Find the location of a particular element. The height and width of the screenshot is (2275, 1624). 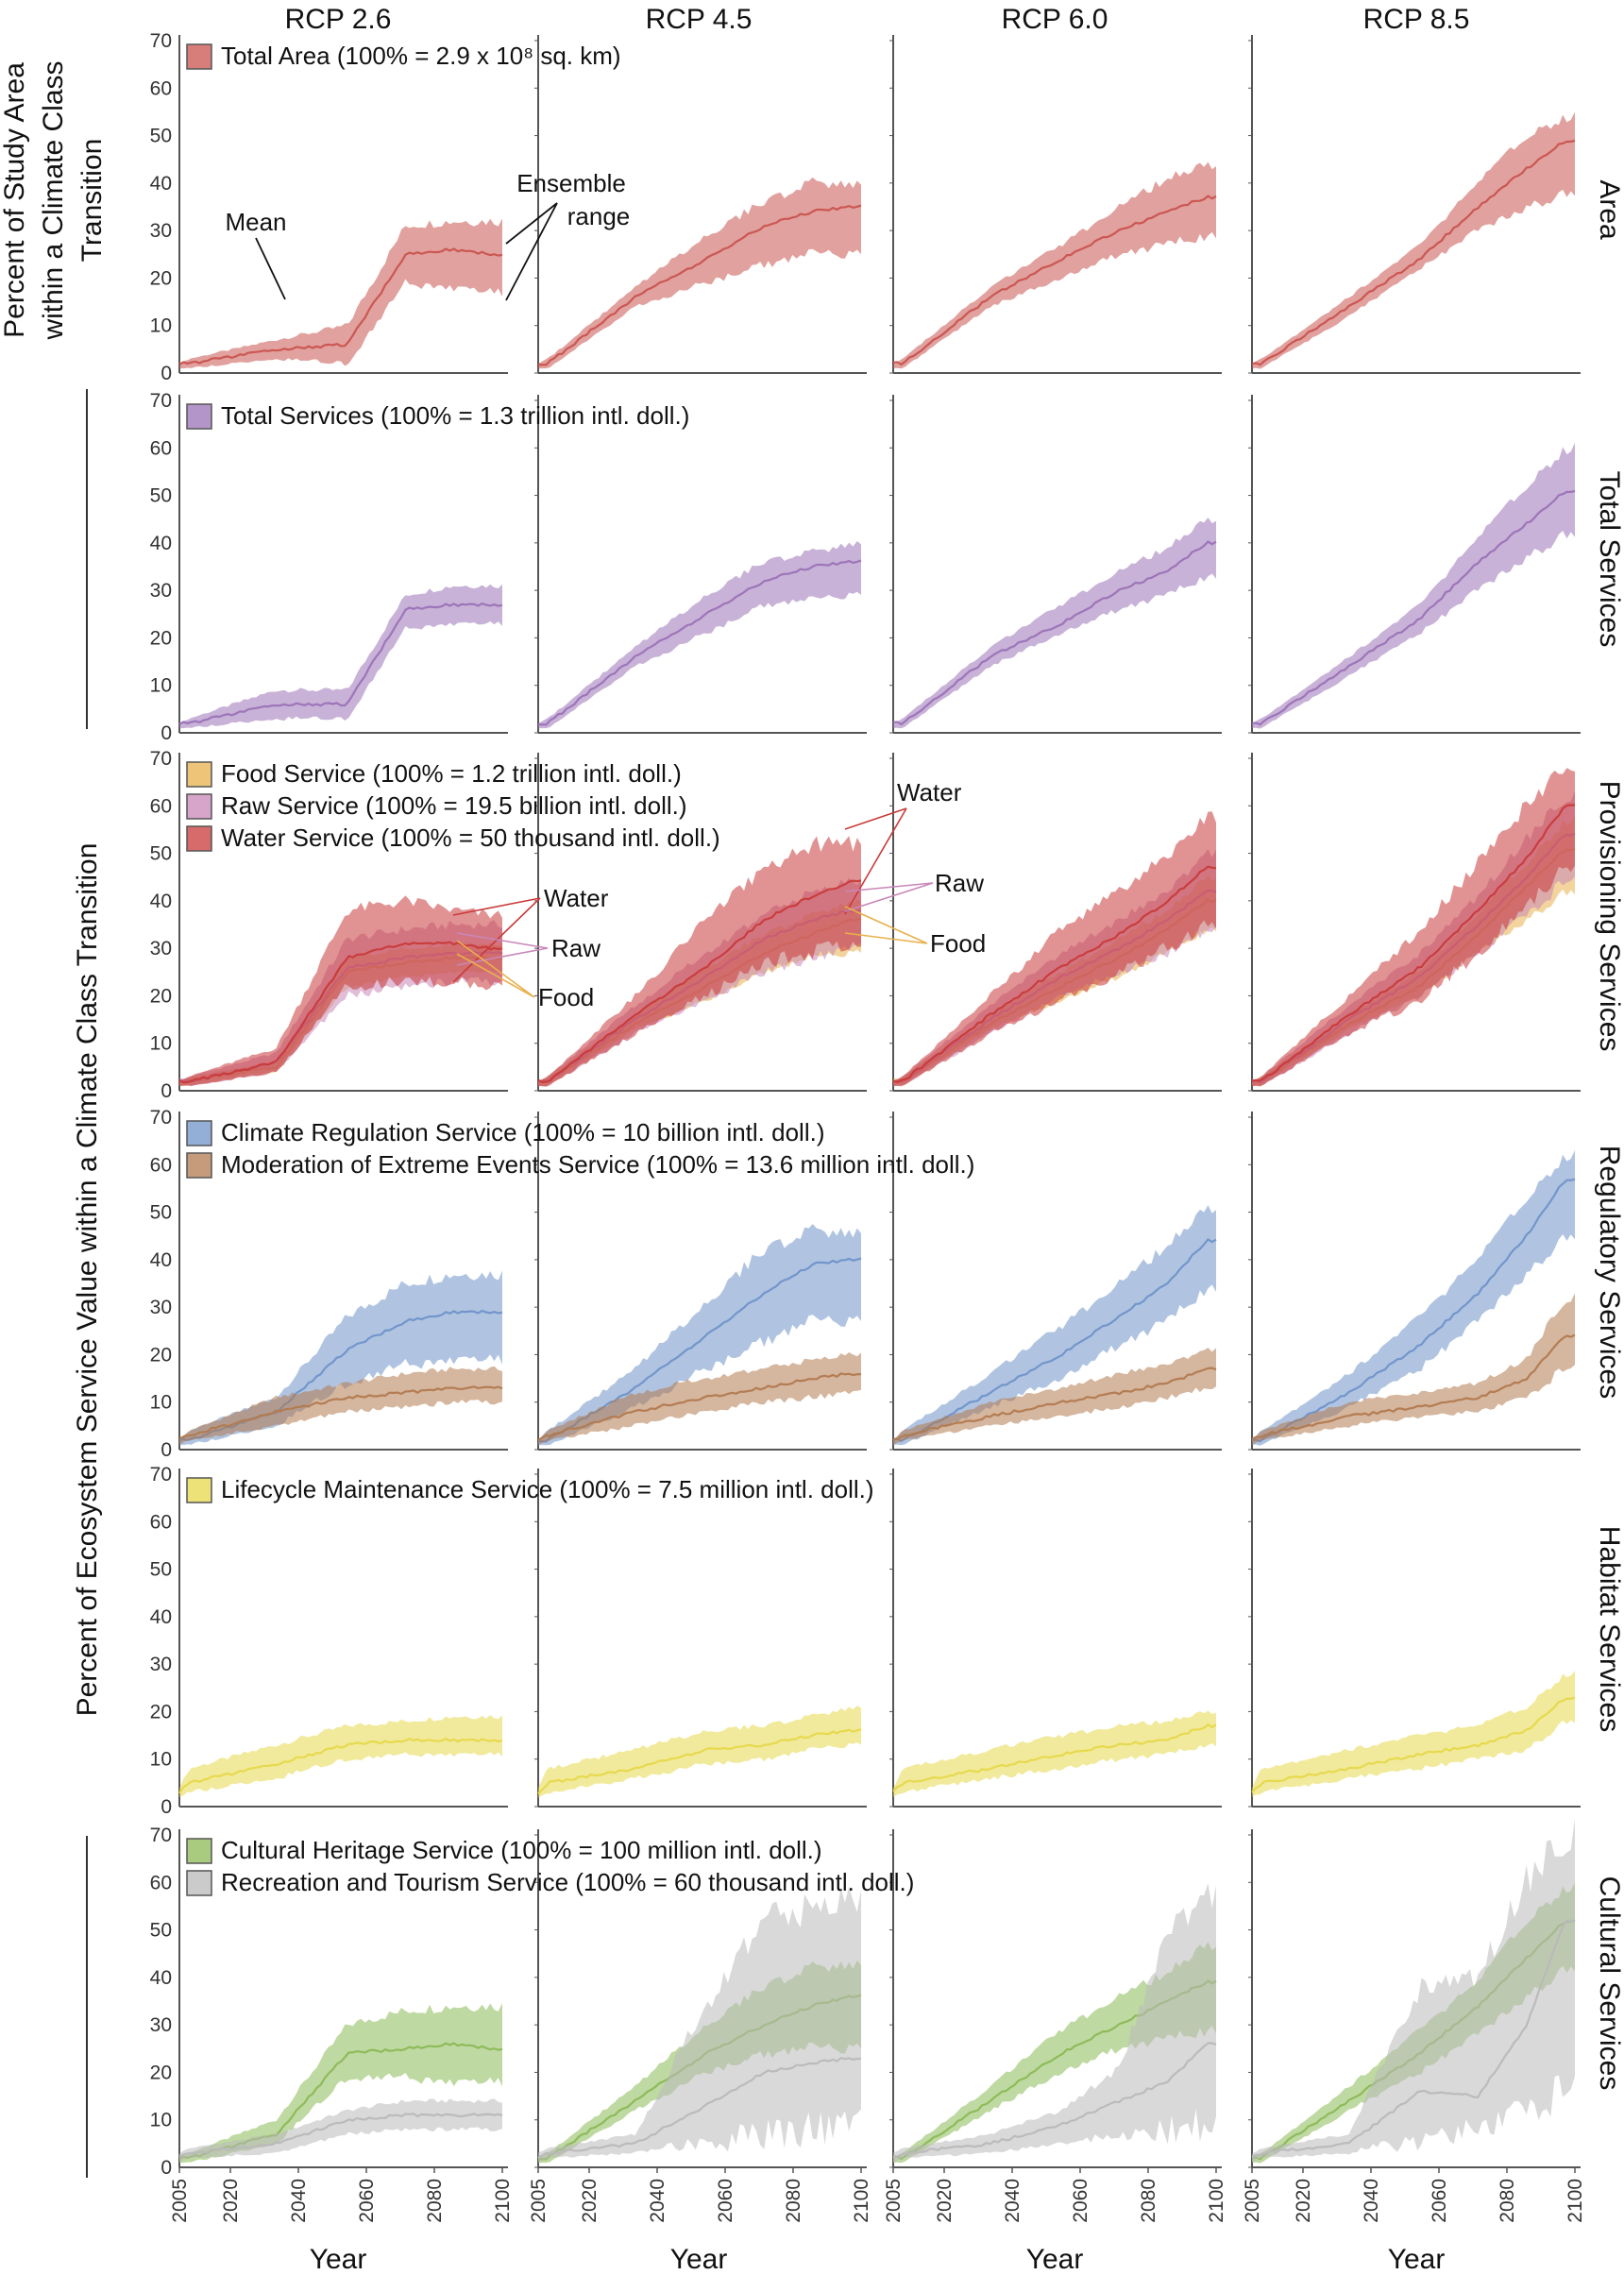

annotation-ensemble-pointer-lower is located at coordinates (531, 251).